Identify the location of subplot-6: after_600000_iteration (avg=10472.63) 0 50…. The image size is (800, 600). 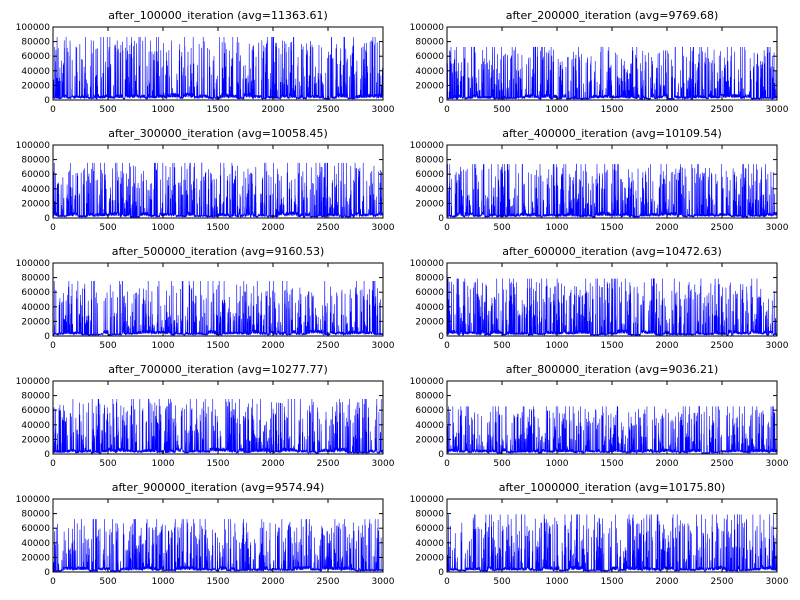
(599, 298).